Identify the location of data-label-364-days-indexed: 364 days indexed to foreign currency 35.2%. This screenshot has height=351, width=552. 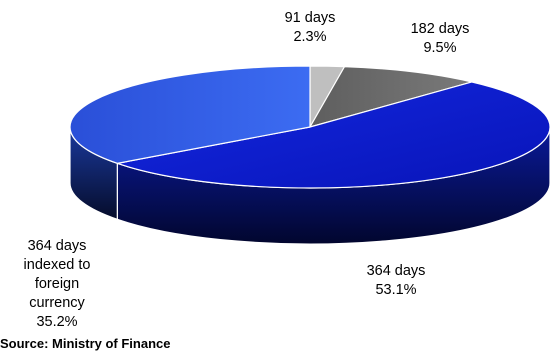
(57, 284).